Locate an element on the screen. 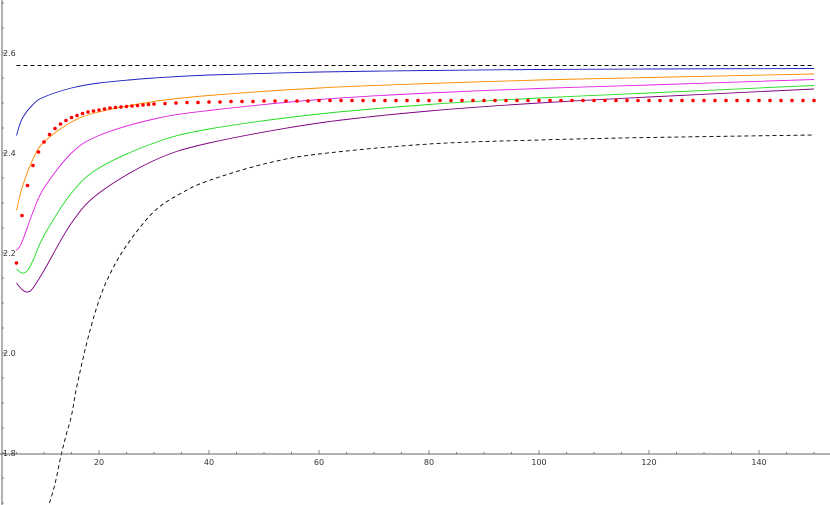 This screenshot has height=505, width=830. y-tick-label: 2.4 is located at coordinates (9, 153).